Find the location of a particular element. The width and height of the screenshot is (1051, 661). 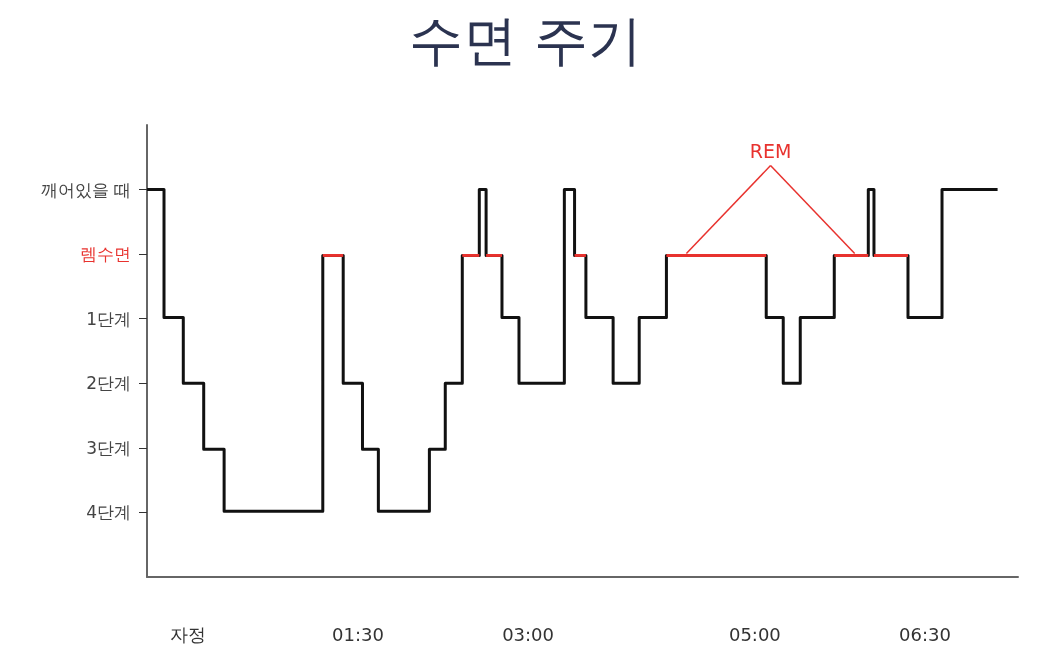

category-label: 3단계 is located at coordinates (108, 447).